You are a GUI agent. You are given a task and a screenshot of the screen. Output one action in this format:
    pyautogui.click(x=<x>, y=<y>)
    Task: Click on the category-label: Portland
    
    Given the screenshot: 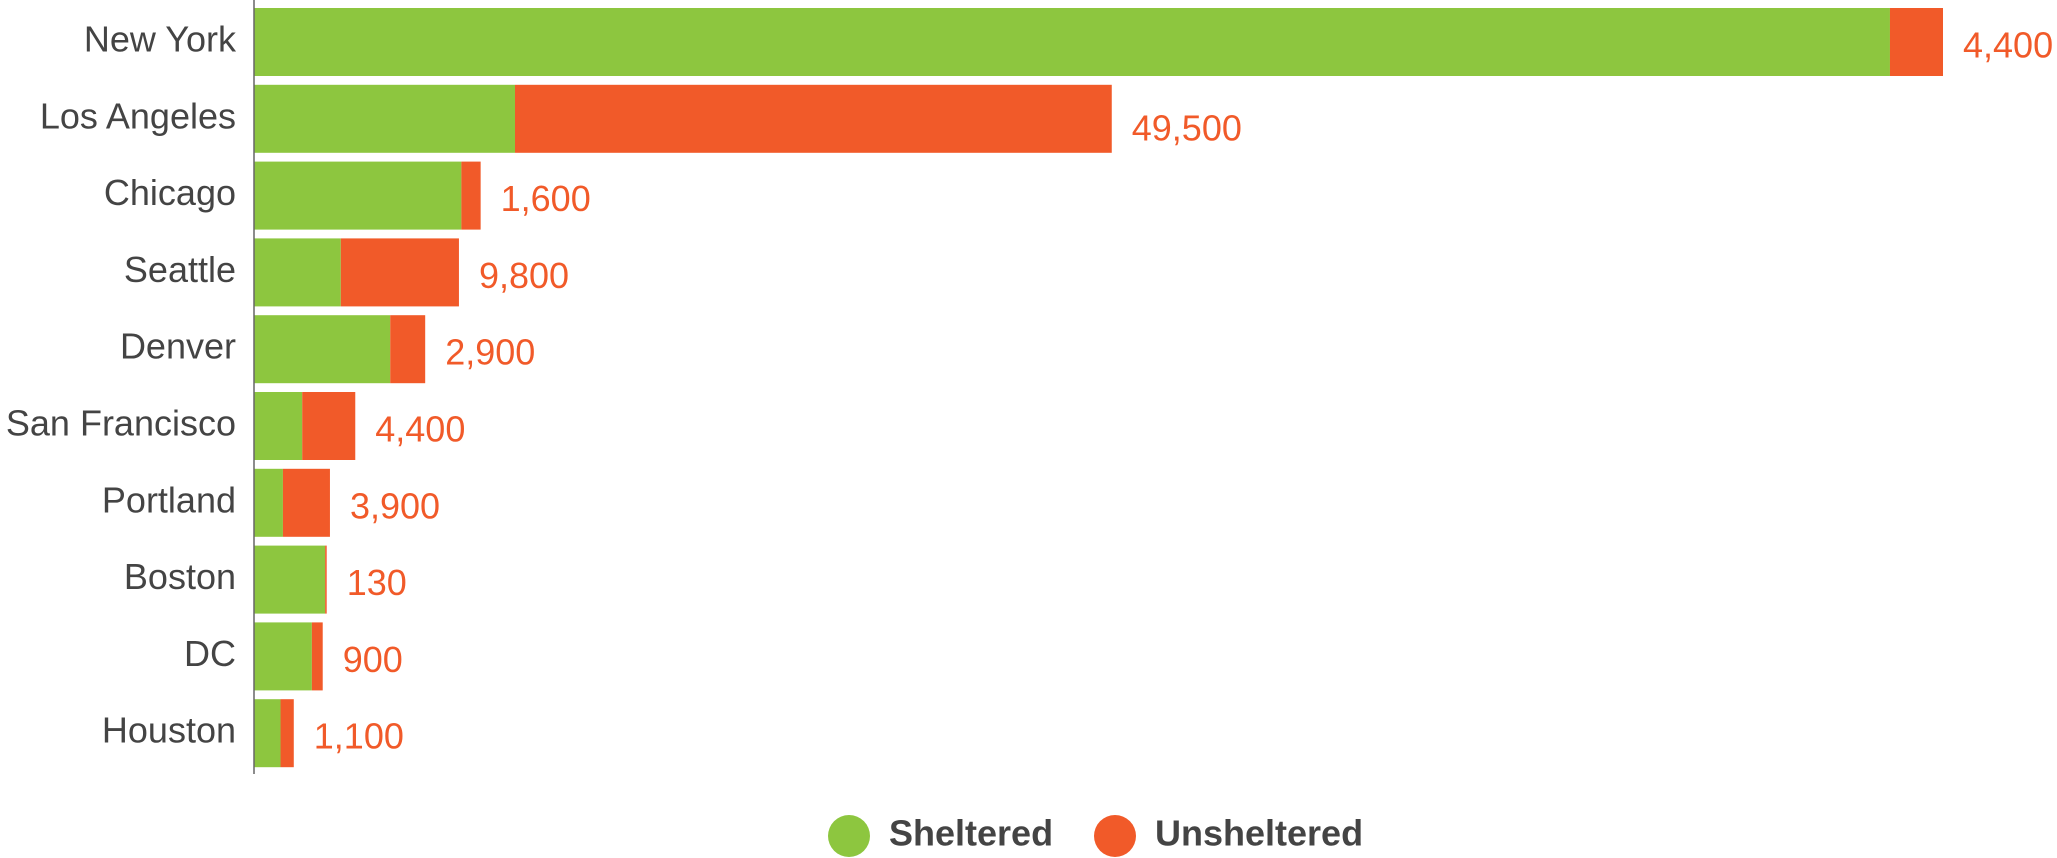 What is the action you would take?
    pyautogui.click(x=169, y=499)
    